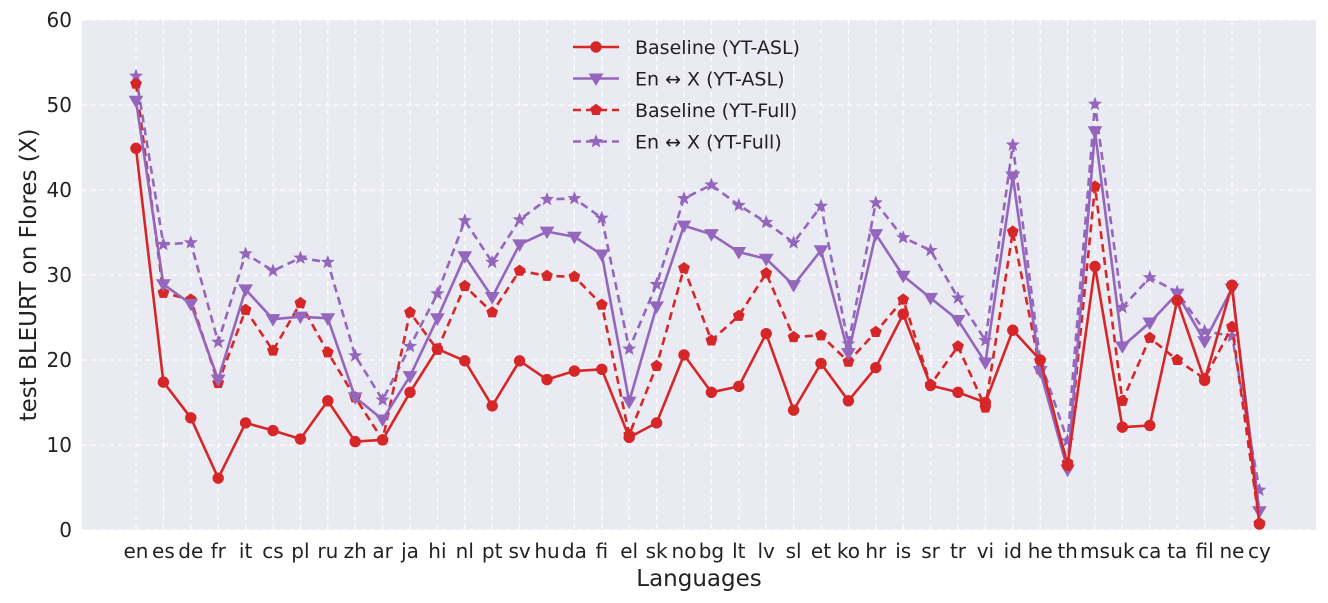  I want to click on x-tick-label: uk, so click(1122, 551).